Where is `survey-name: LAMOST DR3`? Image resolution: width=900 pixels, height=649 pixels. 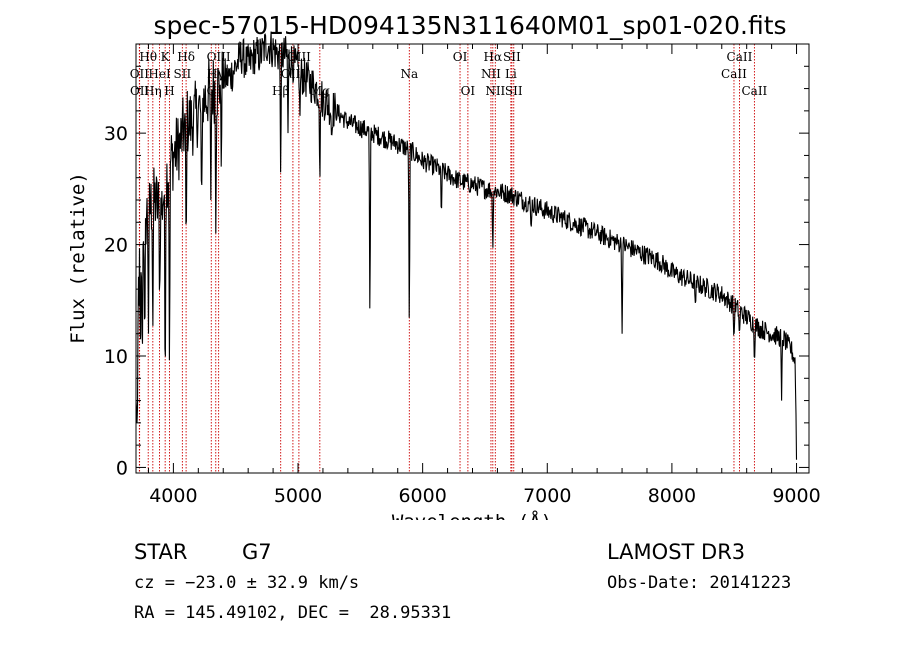
survey-name: LAMOST DR3 is located at coordinates (676, 552).